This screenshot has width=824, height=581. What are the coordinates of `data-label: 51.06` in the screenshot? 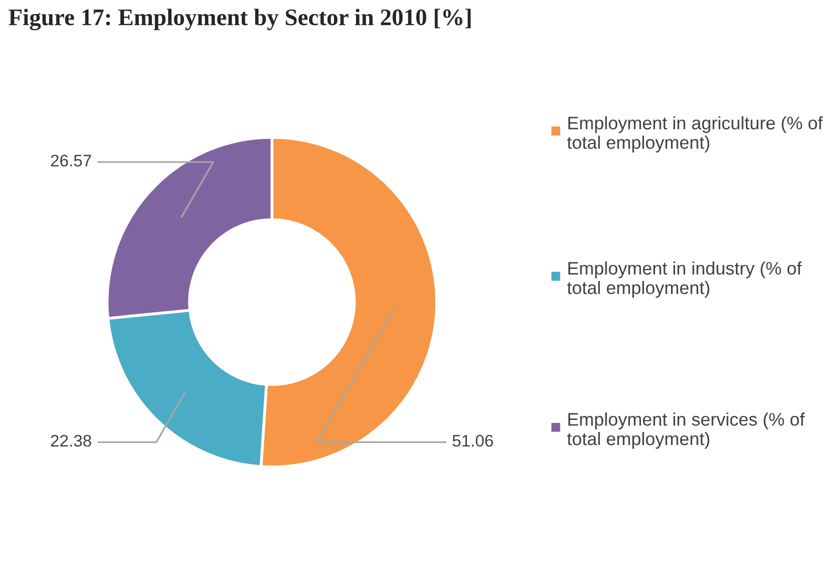 It's located at (472, 440).